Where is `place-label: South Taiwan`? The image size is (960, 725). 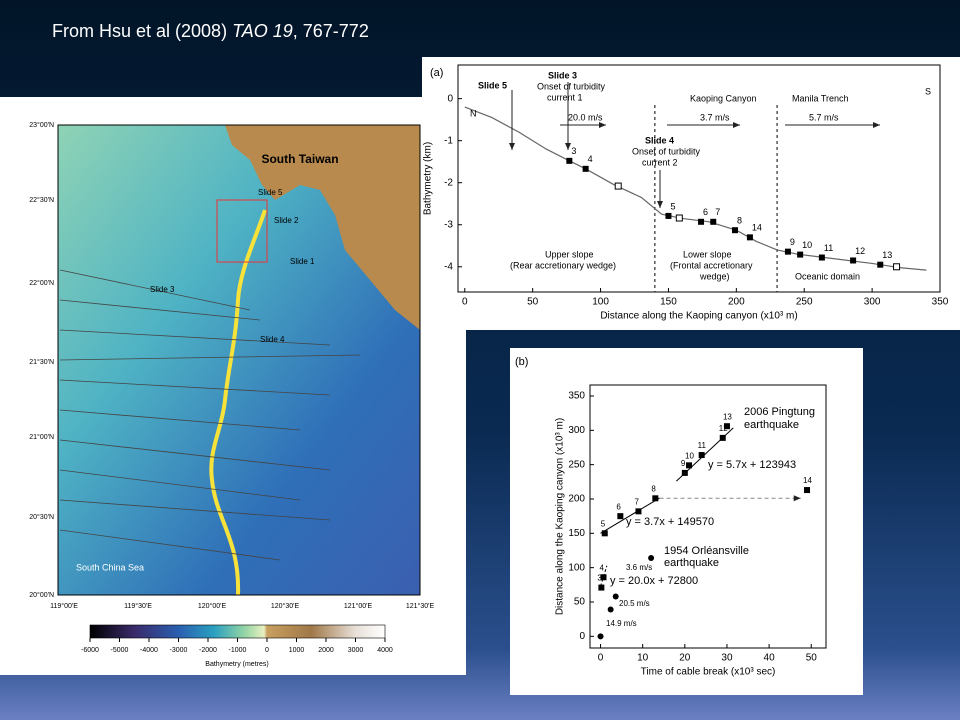 place-label: South Taiwan is located at coordinates (299, 159).